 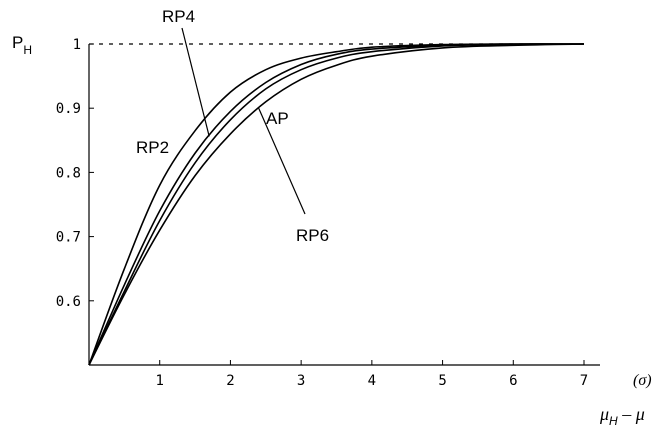 What do you see at coordinates (613, 420) in the screenshot?
I see `x-axis-title-sub: H` at bounding box center [613, 420].